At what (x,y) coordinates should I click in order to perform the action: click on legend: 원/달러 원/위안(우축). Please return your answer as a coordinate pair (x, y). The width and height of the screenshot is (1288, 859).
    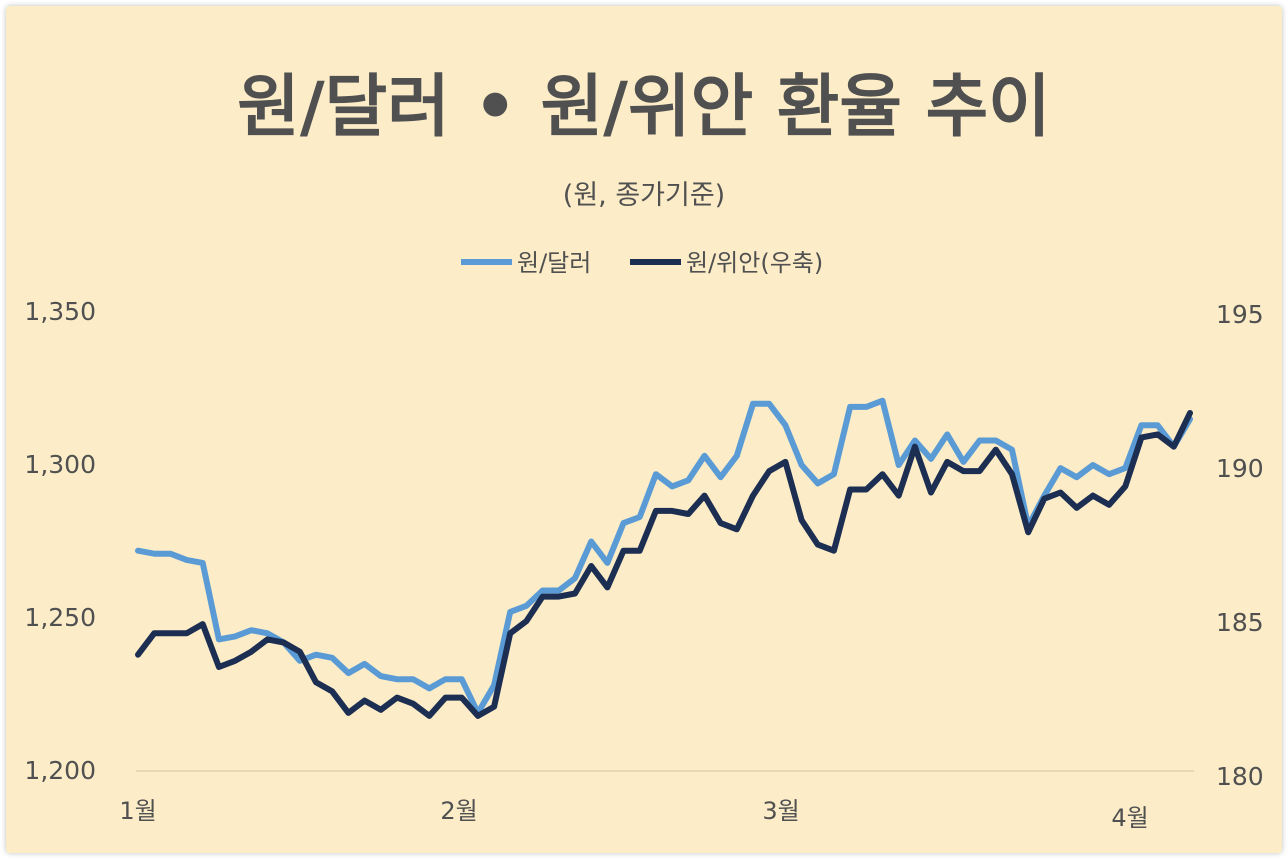
    Looking at the image, I should click on (642, 263).